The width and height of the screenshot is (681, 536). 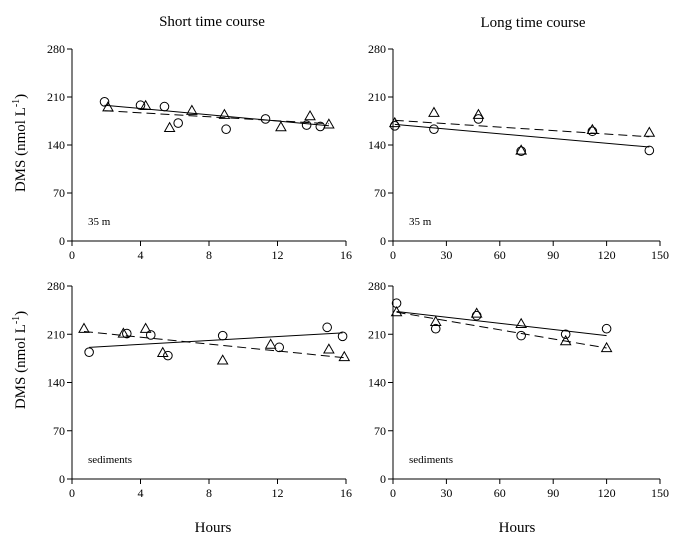 I want to click on x-axis-title-right: Hours, so click(x=517, y=528).